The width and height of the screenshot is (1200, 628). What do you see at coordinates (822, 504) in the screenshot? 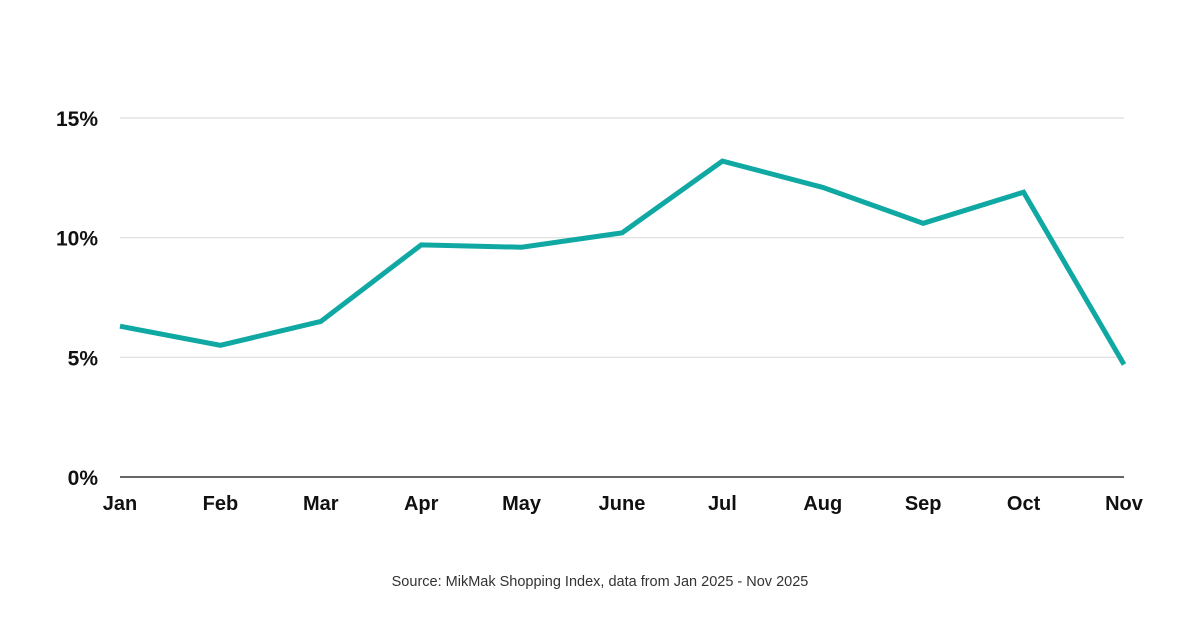
I see `x-tick-label: Aug` at bounding box center [822, 504].